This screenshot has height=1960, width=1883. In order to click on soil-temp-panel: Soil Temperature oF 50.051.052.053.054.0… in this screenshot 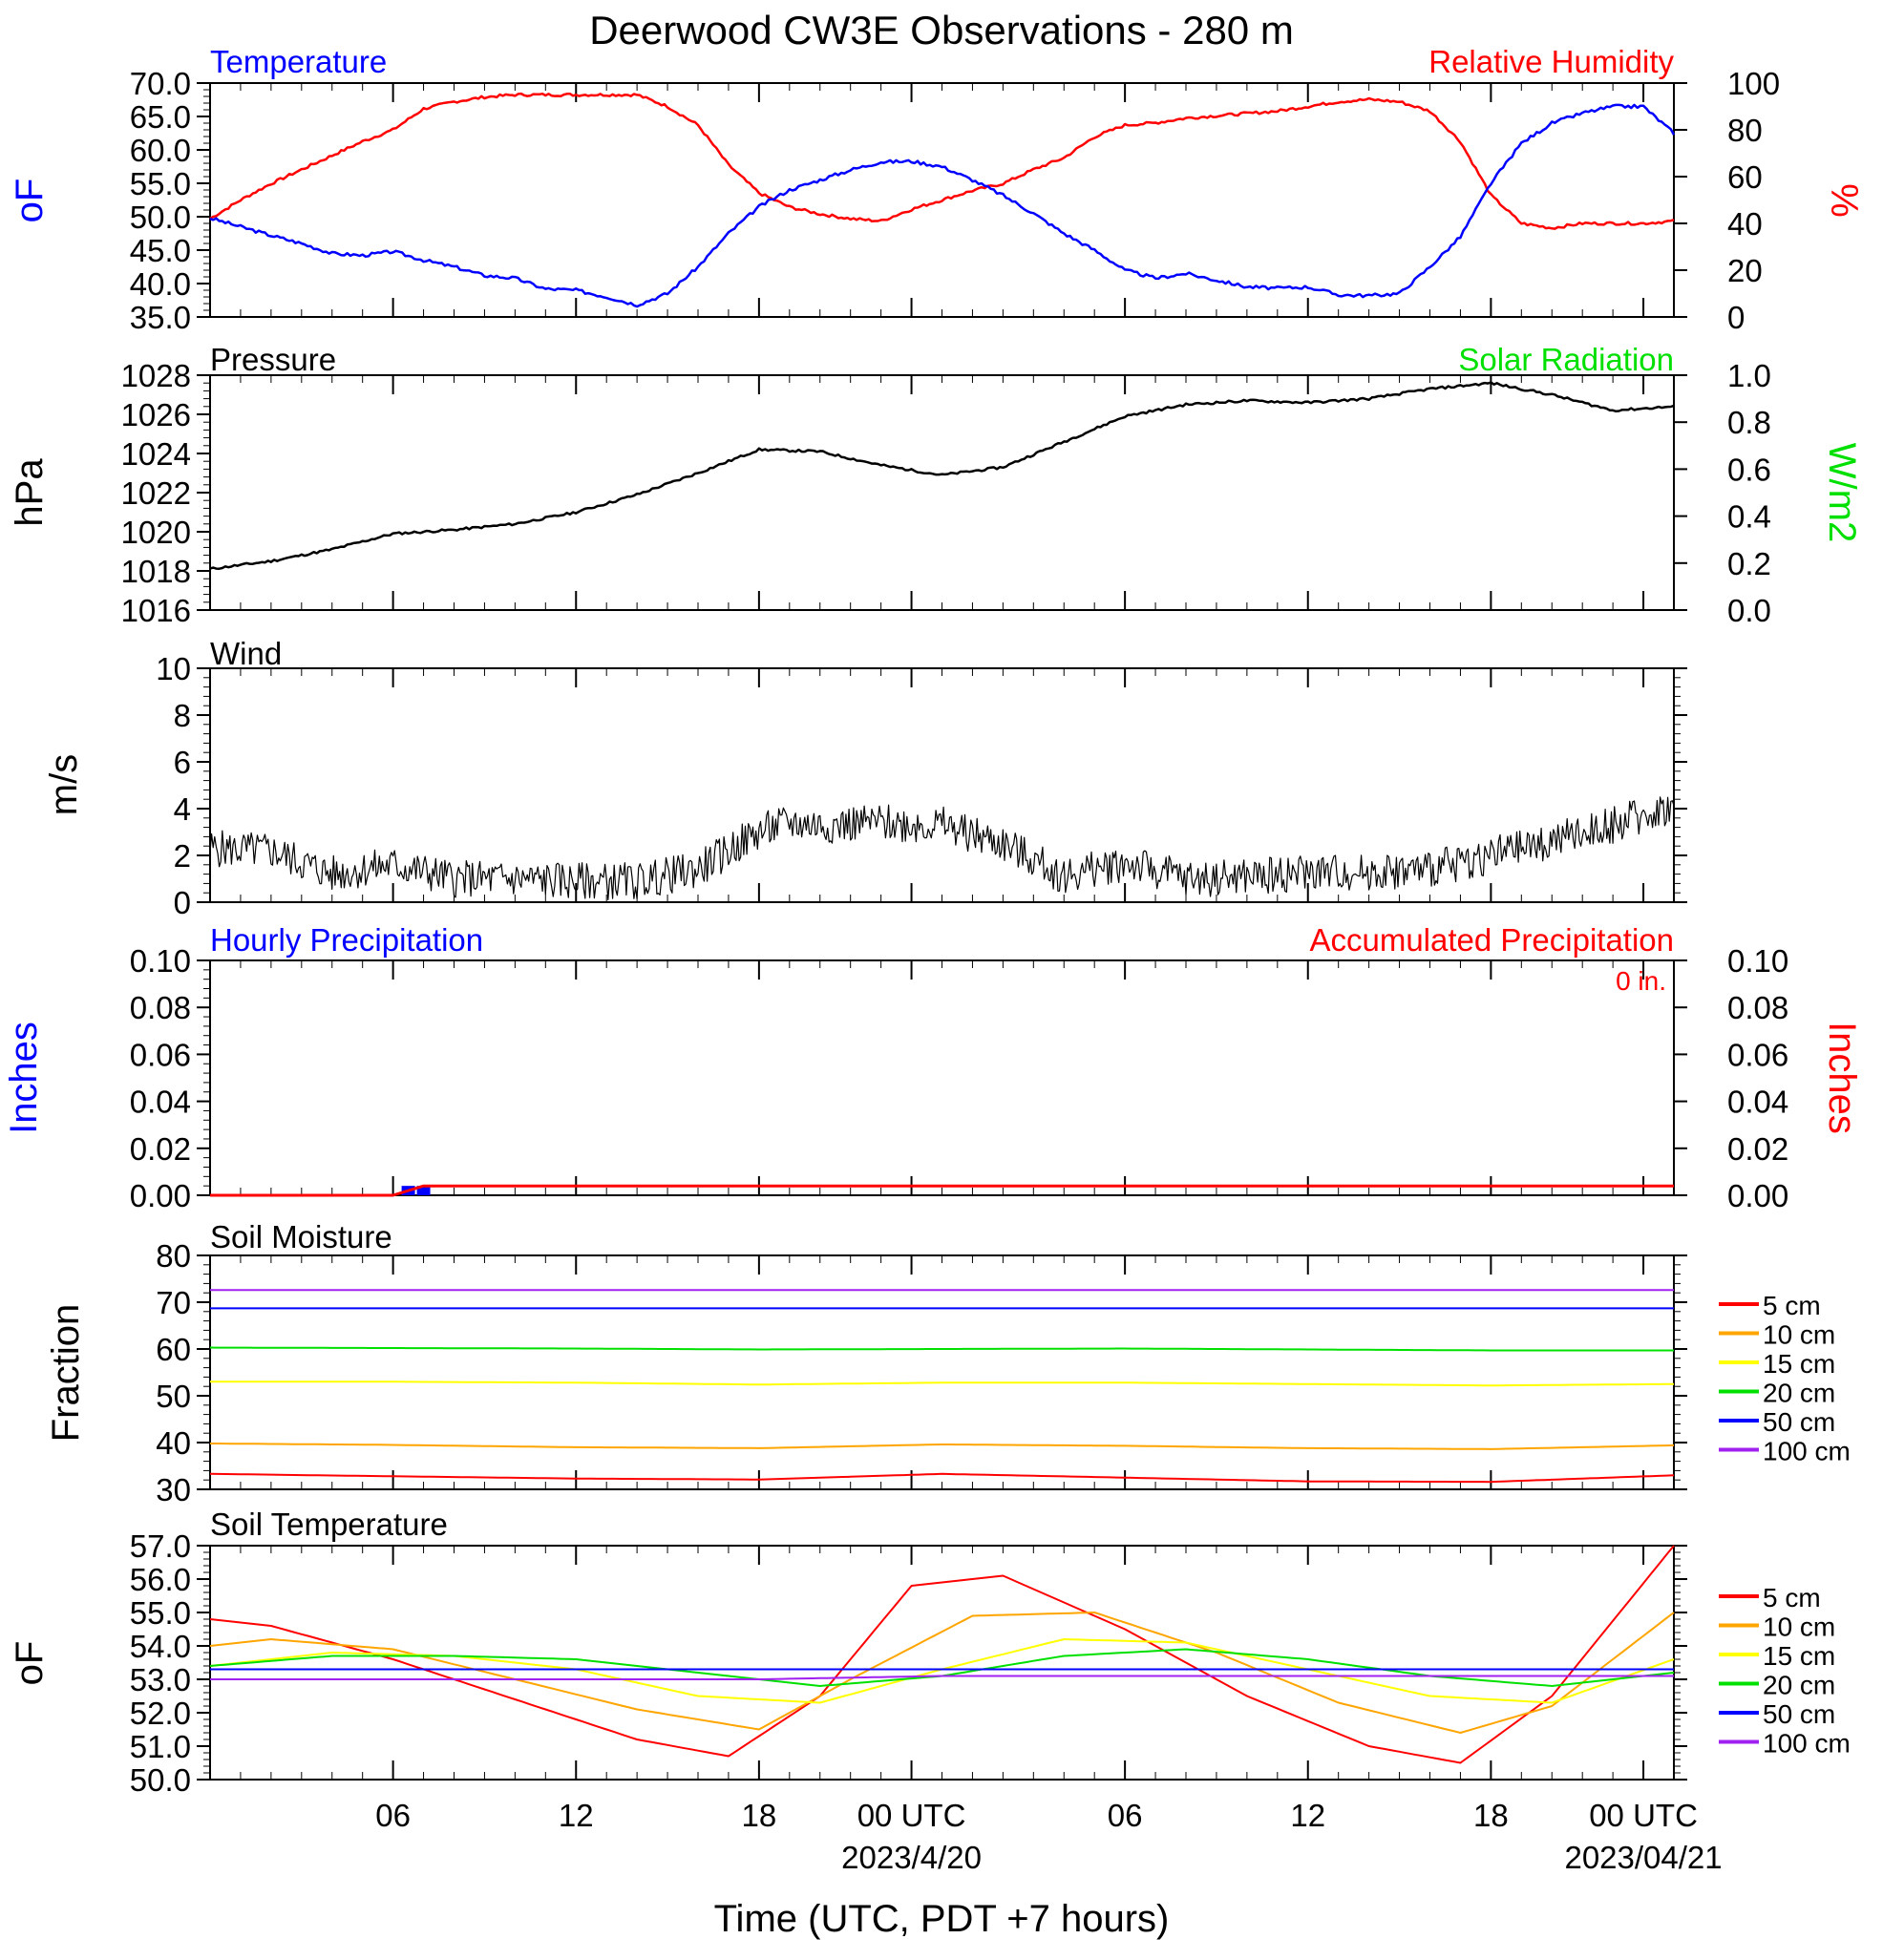, I will do `click(930, 1652)`.